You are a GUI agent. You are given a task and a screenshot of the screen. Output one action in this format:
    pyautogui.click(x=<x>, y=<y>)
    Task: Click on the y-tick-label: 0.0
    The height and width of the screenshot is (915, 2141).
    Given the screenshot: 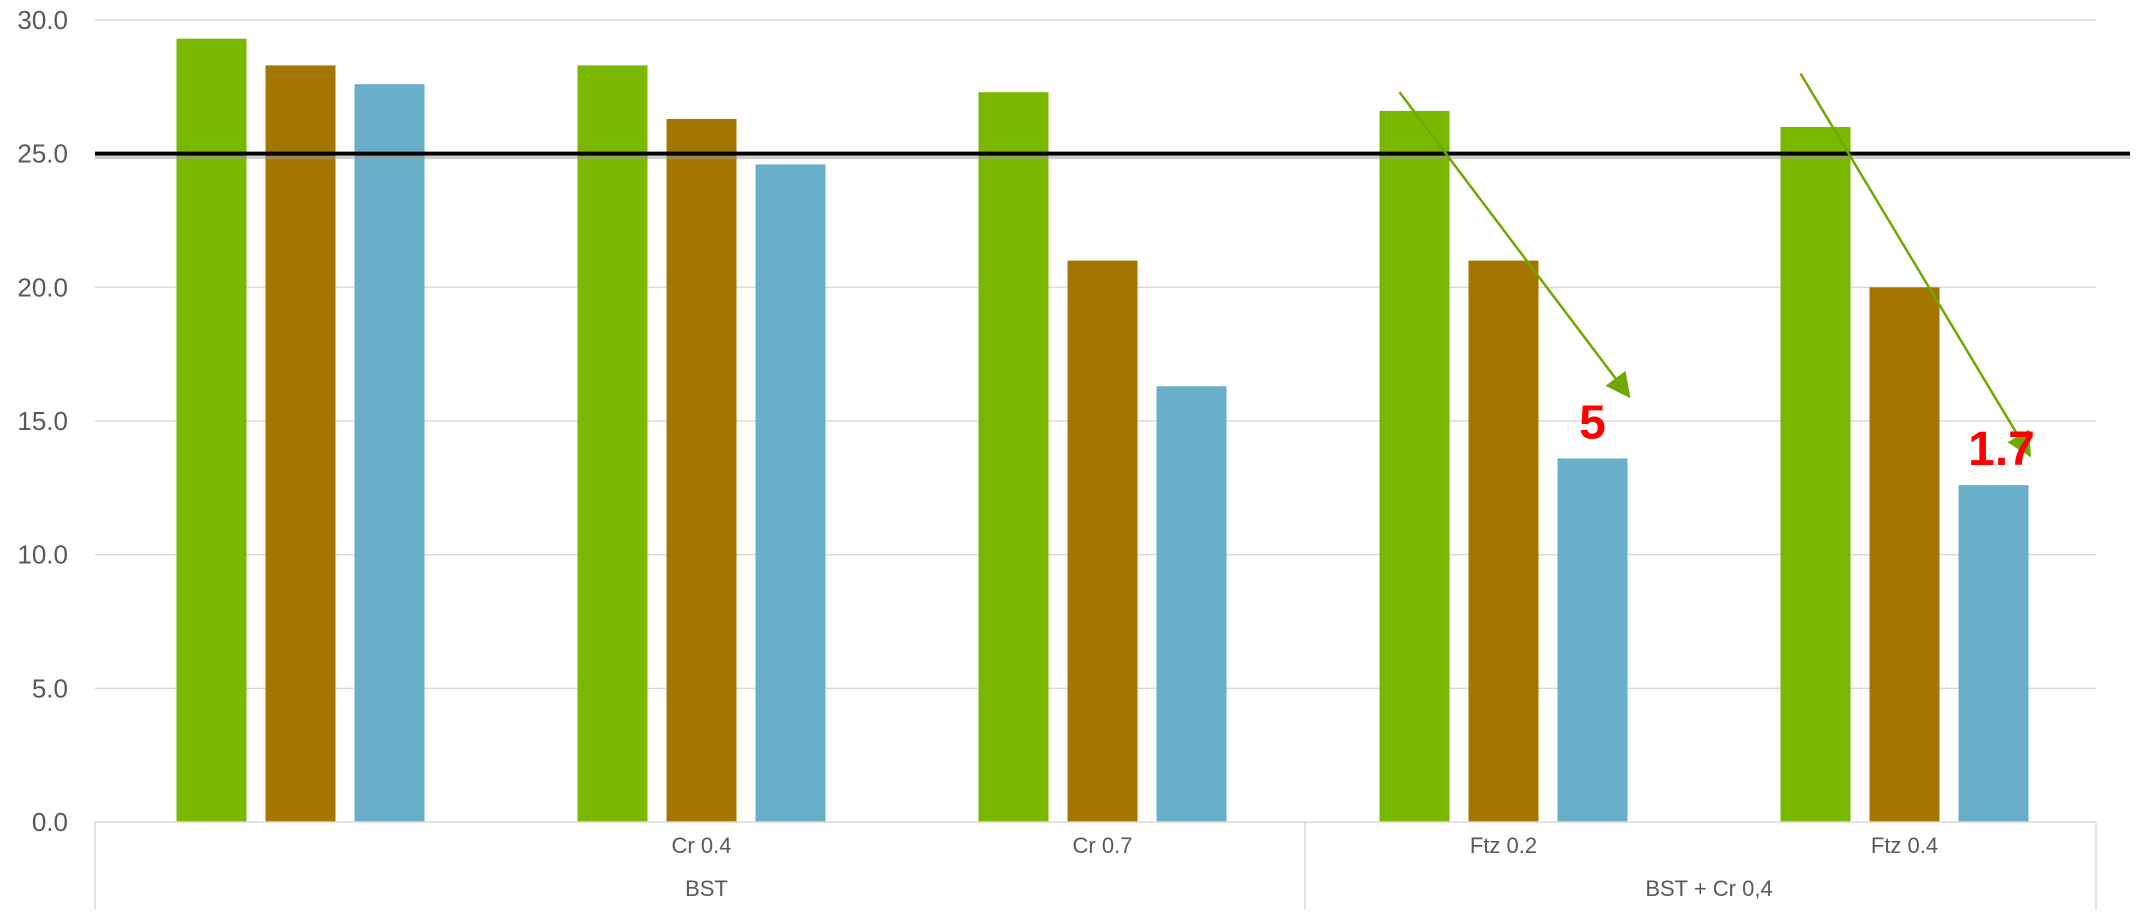 What is the action you would take?
    pyautogui.click(x=50, y=822)
    